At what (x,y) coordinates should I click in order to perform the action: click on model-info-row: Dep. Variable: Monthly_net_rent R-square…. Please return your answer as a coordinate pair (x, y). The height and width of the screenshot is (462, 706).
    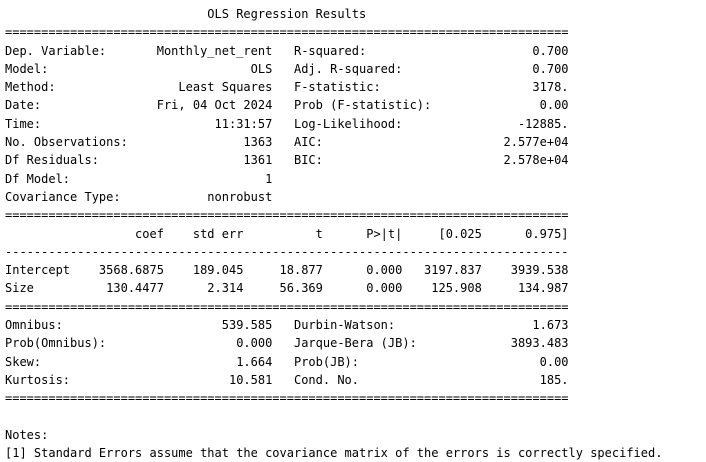
    Looking at the image, I should click on (287, 50).